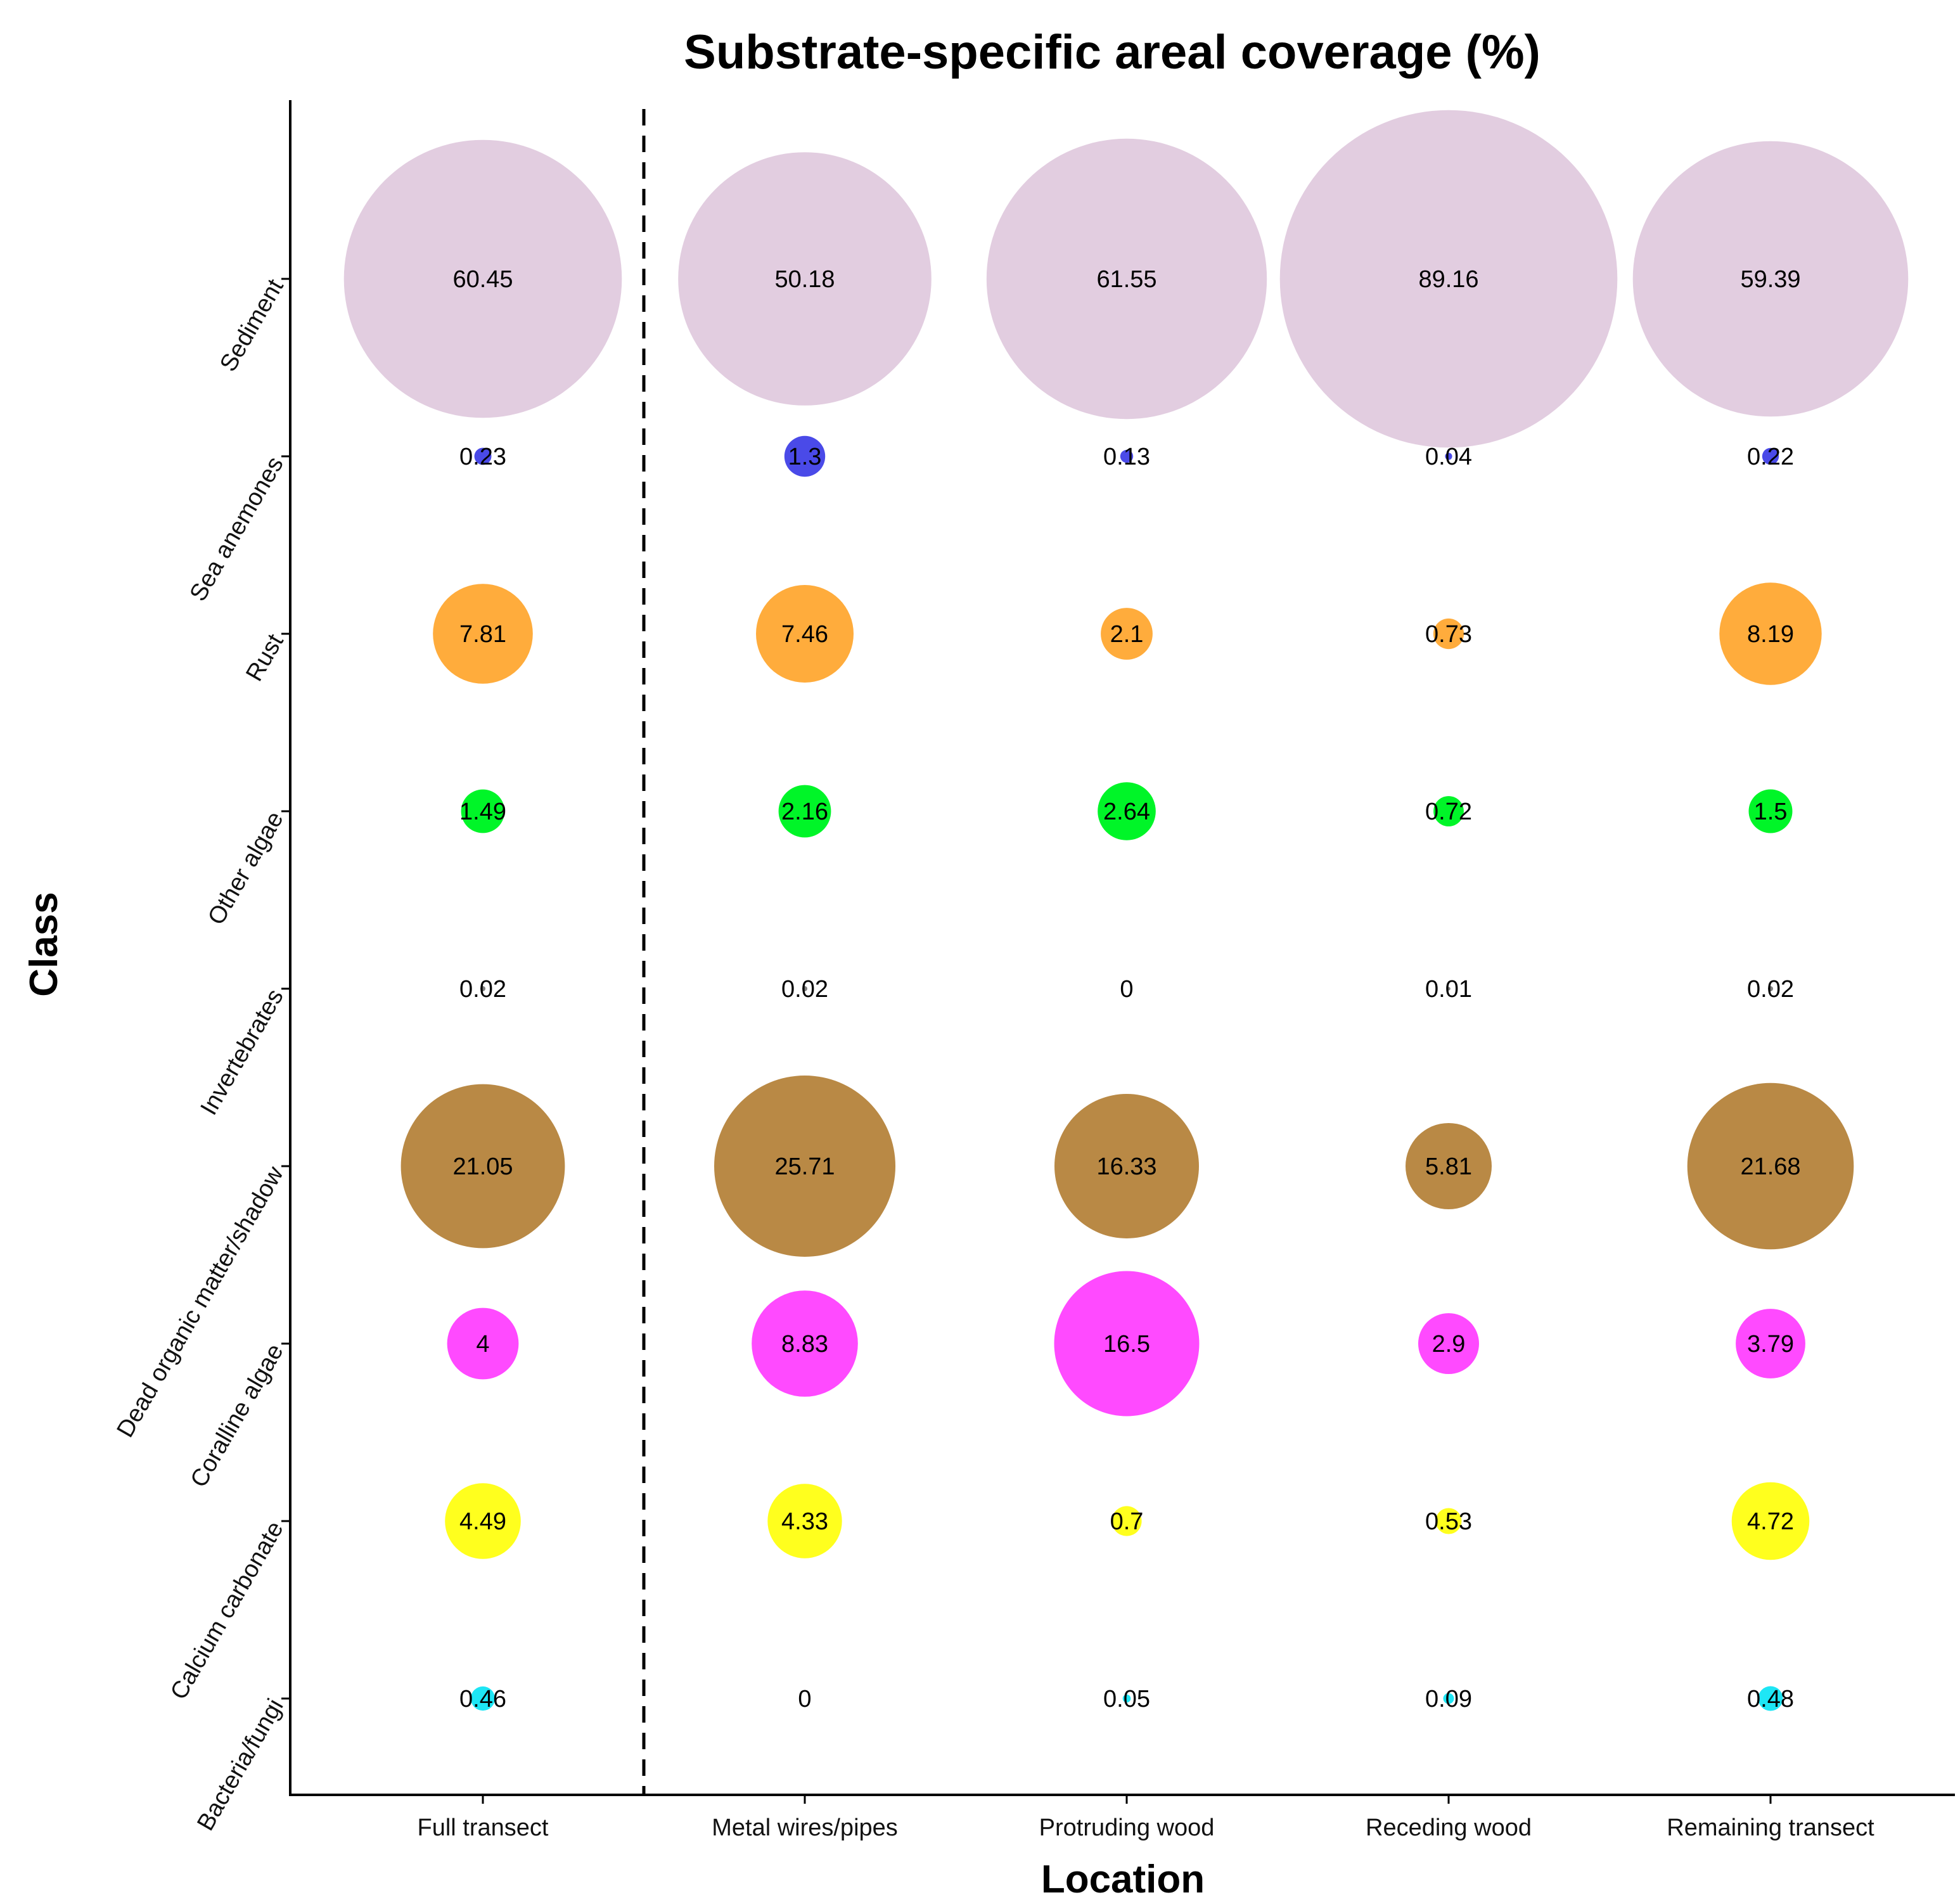  What do you see at coordinates (483, 1828) in the screenshot?
I see `x-tick-label-full-transect: Full transect` at bounding box center [483, 1828].